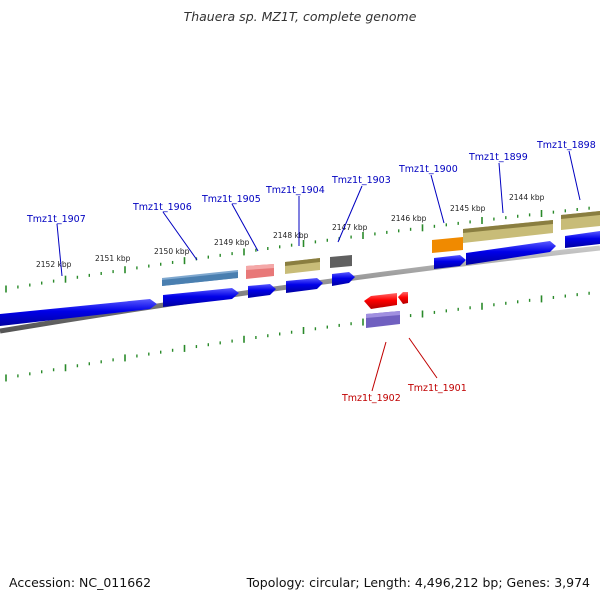  Describe the element at coordinates (232, 242) in the screenshot. I see `tick-label: 2149 kbp` at that location.